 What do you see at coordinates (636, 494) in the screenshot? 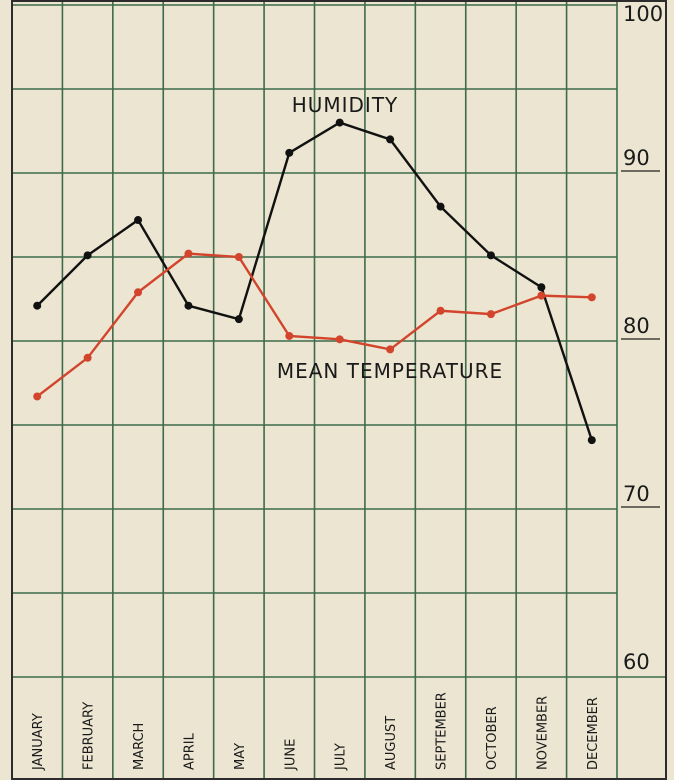
I see `y-tick-label: 70` at bounding box center [636, 494].